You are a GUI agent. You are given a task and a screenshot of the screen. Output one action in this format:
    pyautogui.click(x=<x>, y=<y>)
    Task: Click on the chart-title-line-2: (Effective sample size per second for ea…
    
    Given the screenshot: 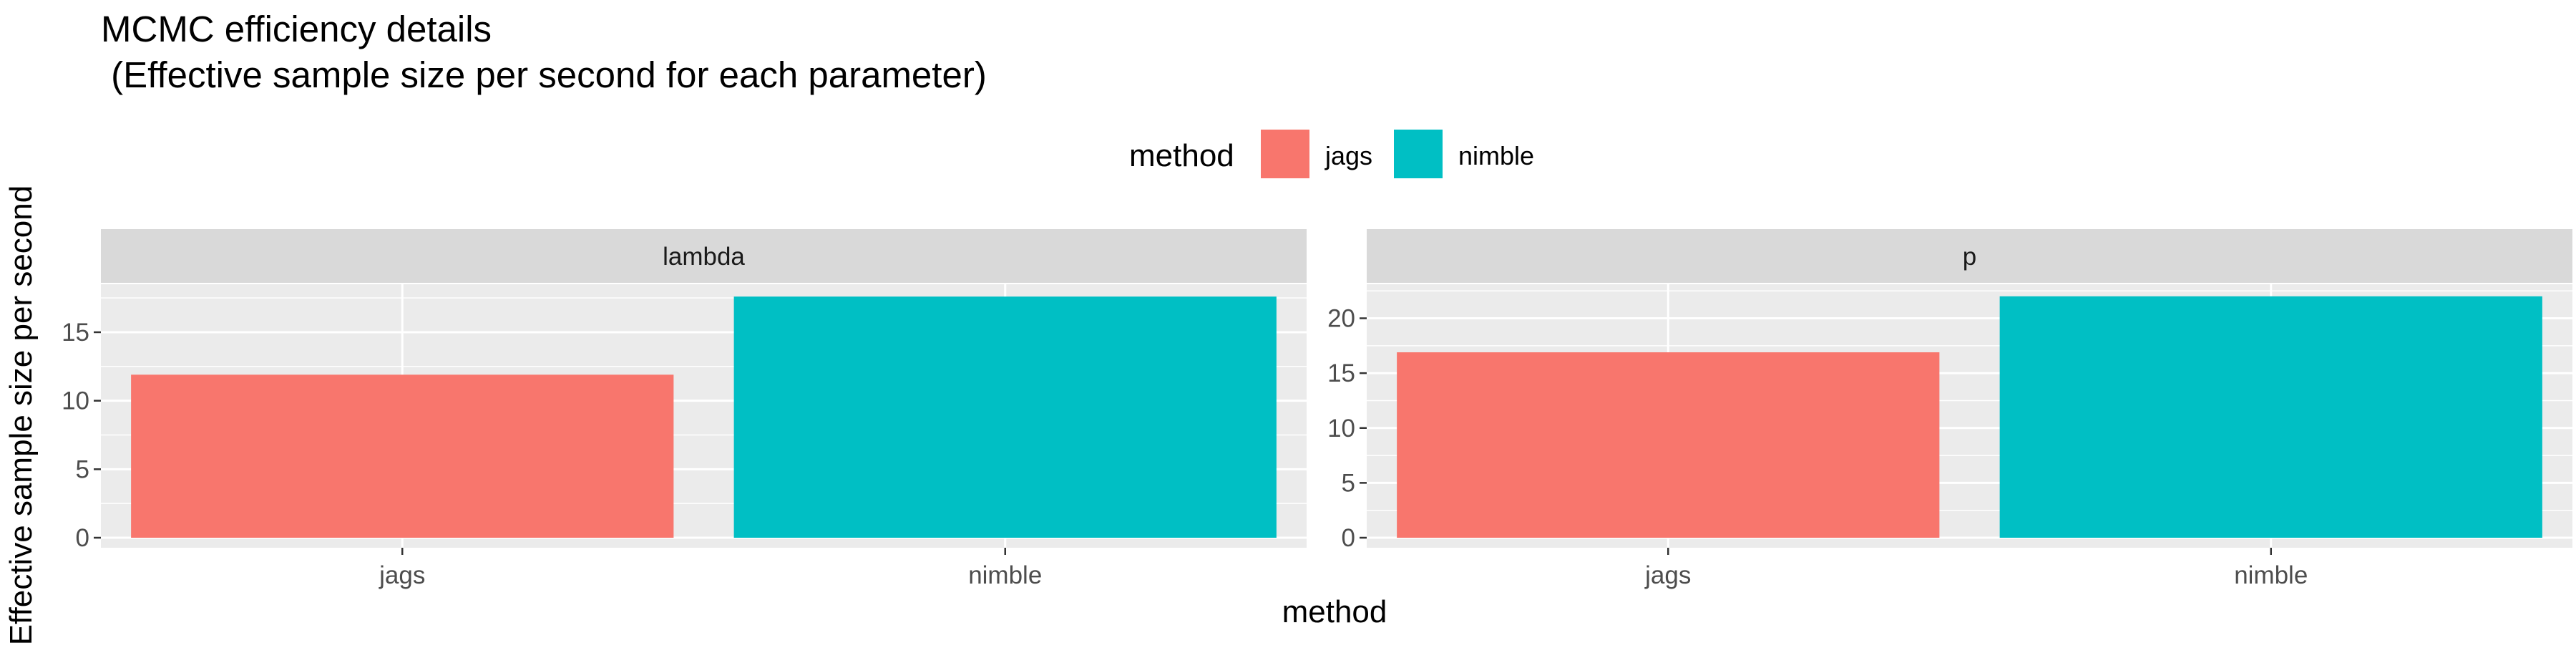 What is the action you would take?
    pyautogui.click(x=544, y=74)
    